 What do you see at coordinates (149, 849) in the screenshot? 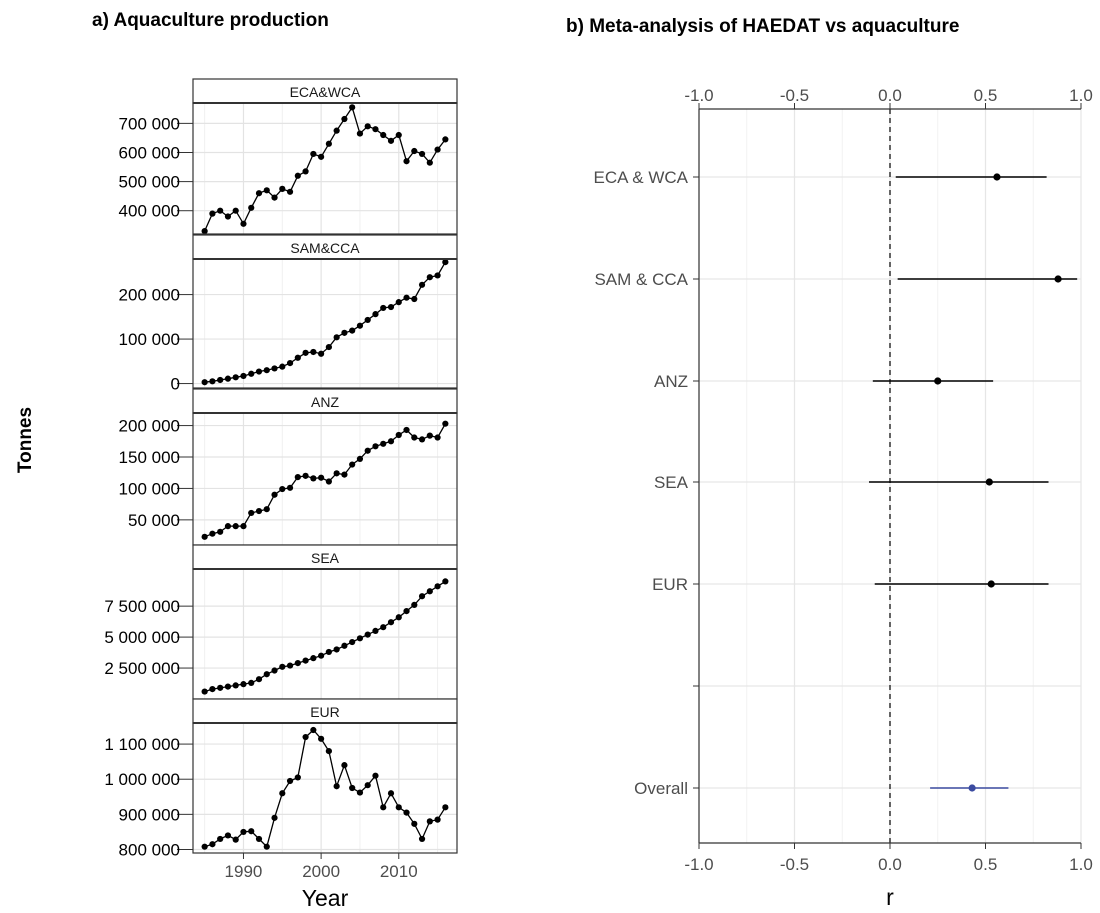
I see `y-tick-label: 800 000` at bounding box center [149, 849].